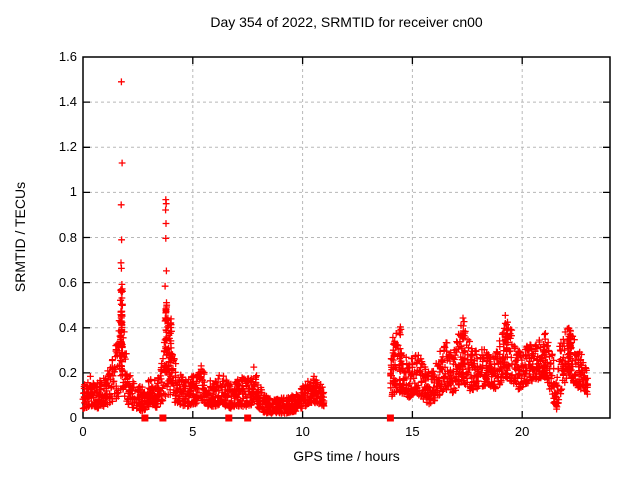 This screenshot has width=640, height=480. What do you see at coordinates (73, 192) in the screenshot?
I see `y-tick-label-1: 1` at bounding box center [73, 192].